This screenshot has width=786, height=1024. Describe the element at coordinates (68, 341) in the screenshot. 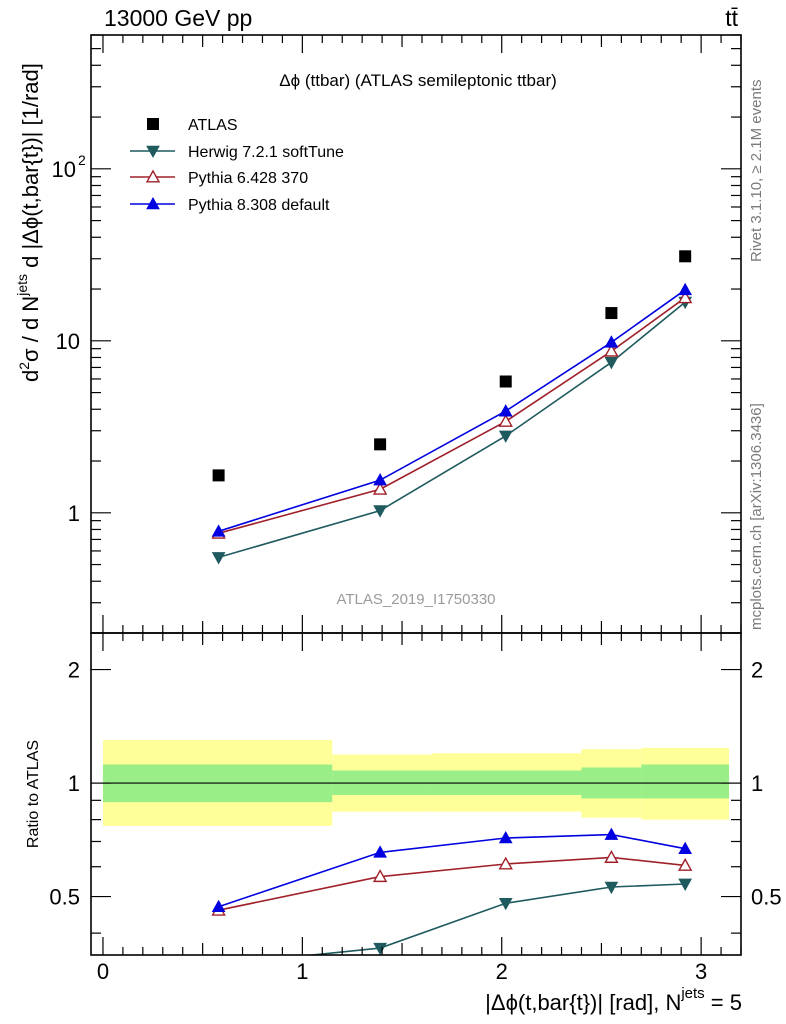

I see `y-tick-label-10: 10` at that location.